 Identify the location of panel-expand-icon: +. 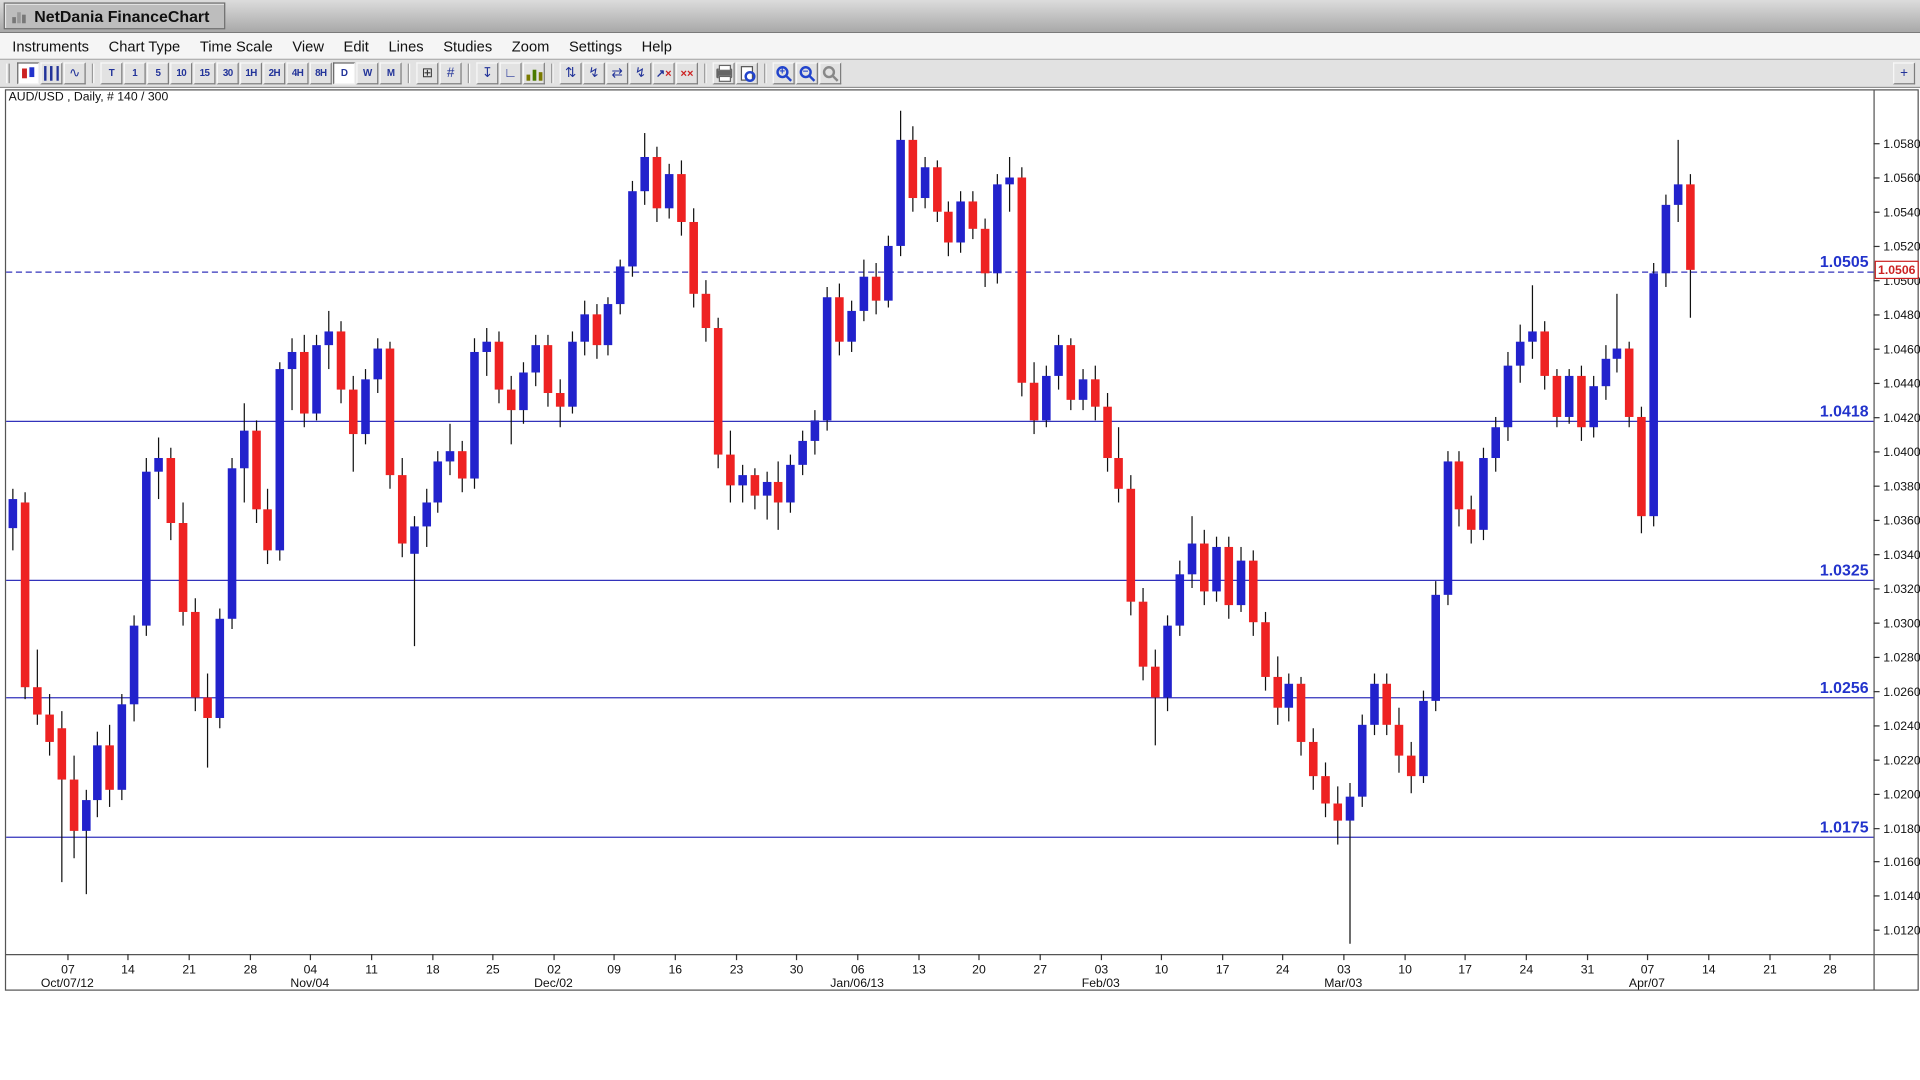
(1904, 73).